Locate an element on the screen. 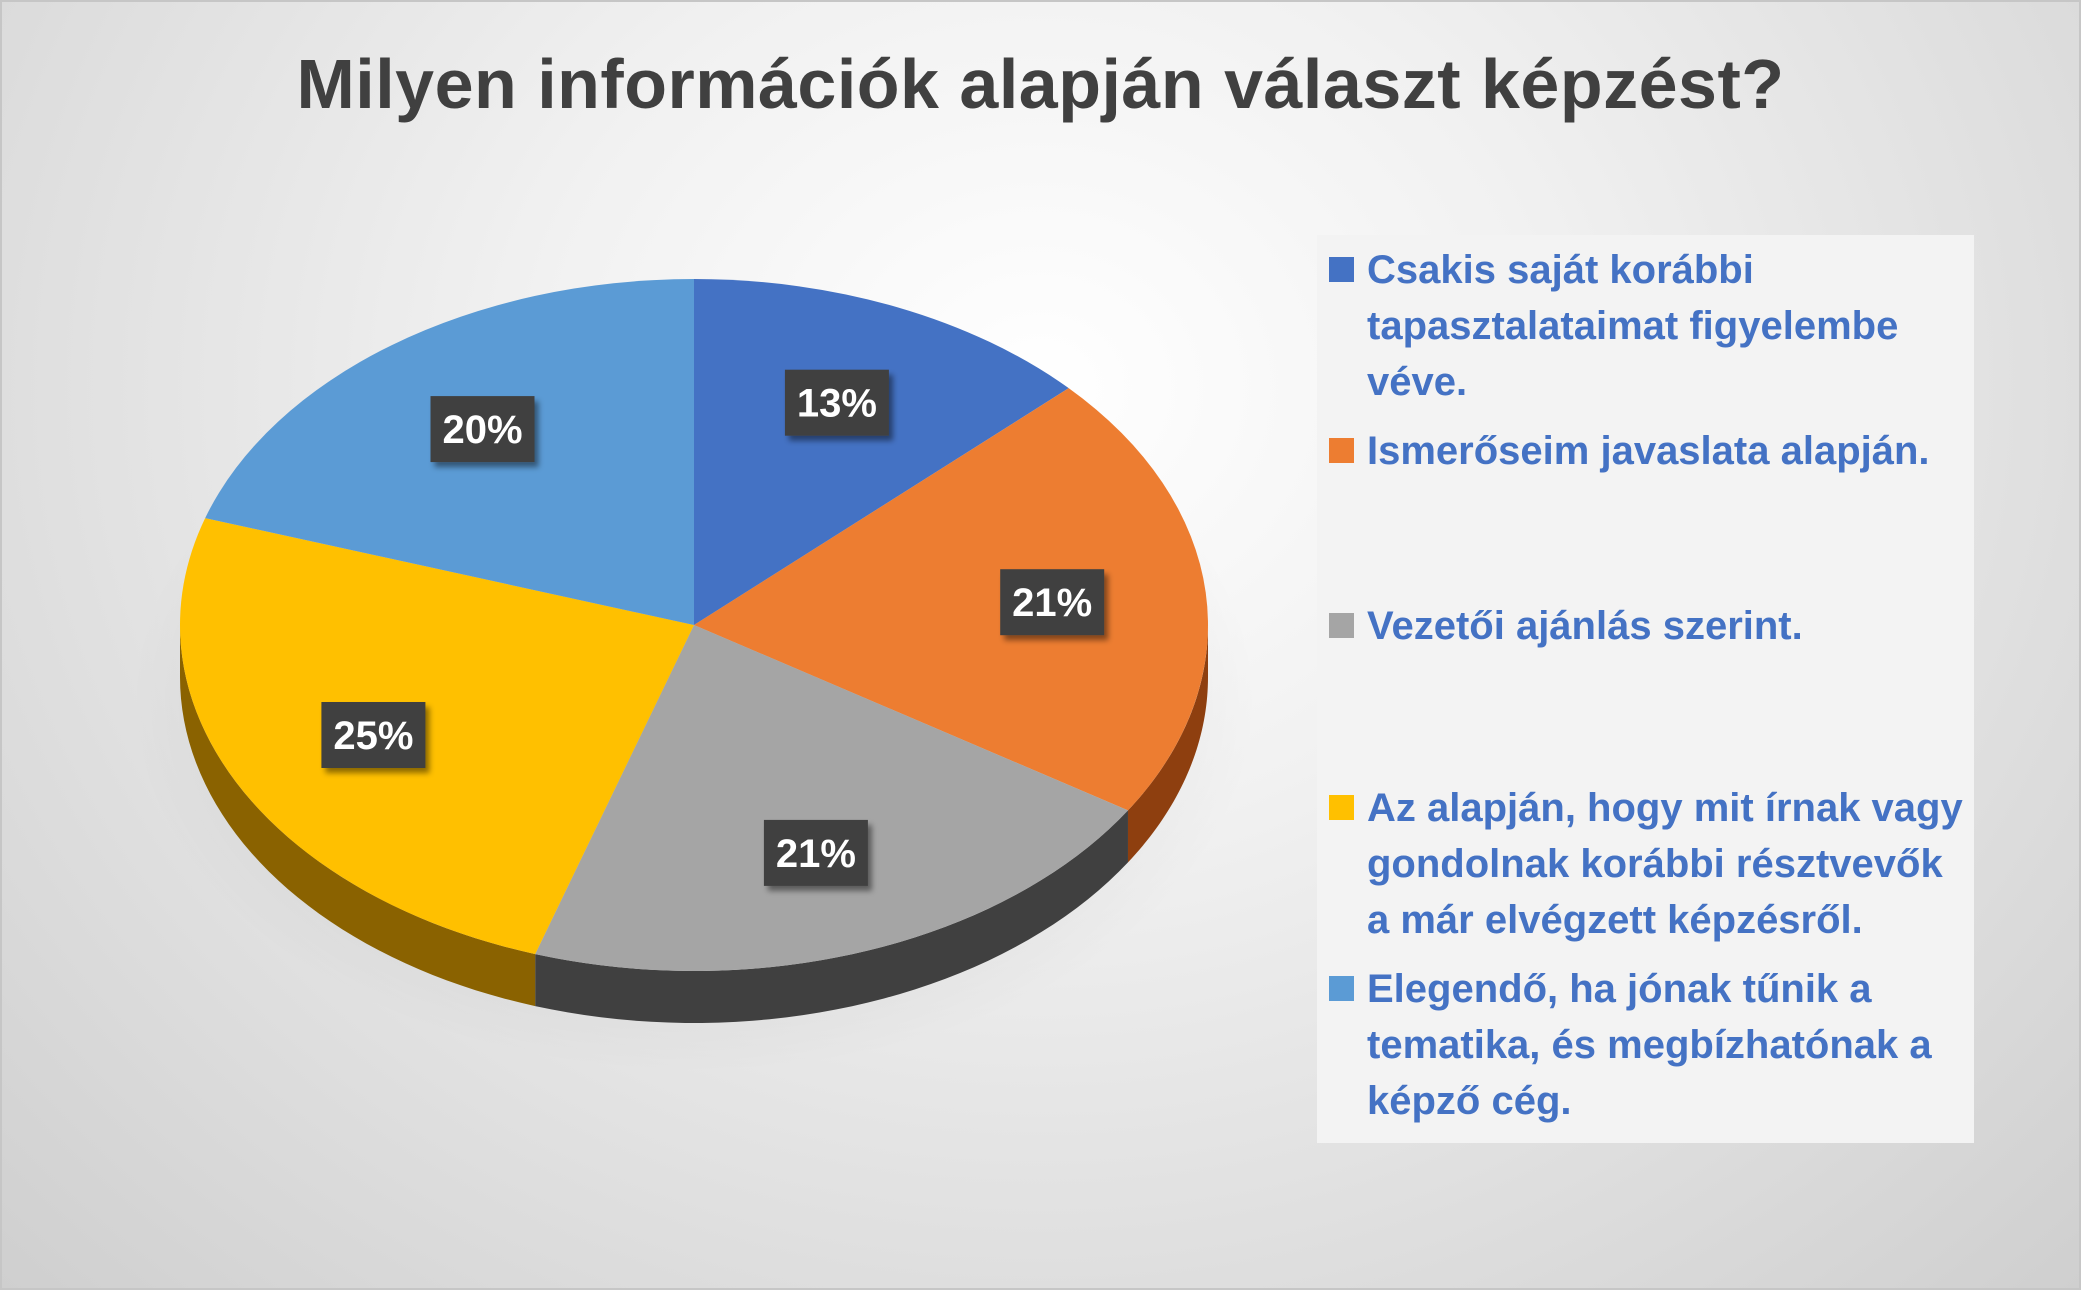 This screenshot has width=2081, height=1290. data-label-5: 20% is located at coordinates (482, 429).